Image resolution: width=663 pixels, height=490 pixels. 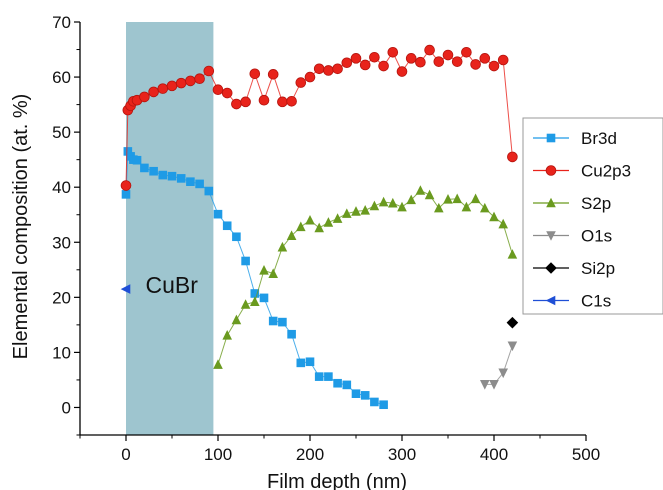 What do you see at coordinates (61, 22) in the screenshot?
I see `y-tick-label: 70` at bounding box center [61, 22].